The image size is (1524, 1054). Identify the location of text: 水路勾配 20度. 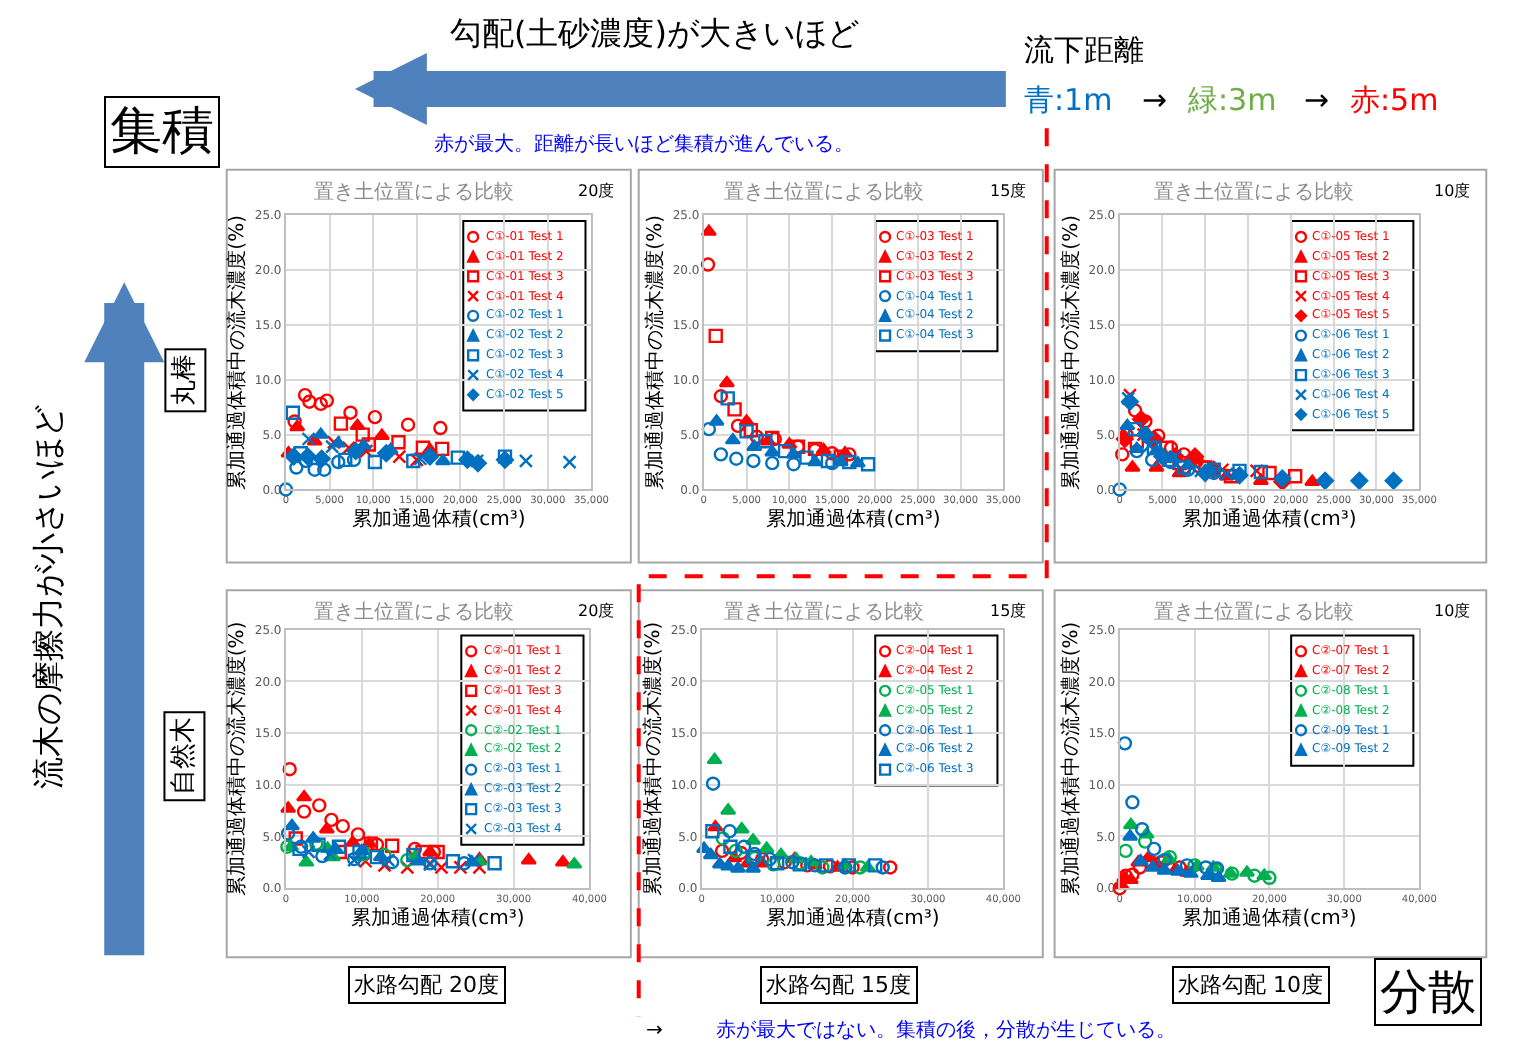
(426, 985).